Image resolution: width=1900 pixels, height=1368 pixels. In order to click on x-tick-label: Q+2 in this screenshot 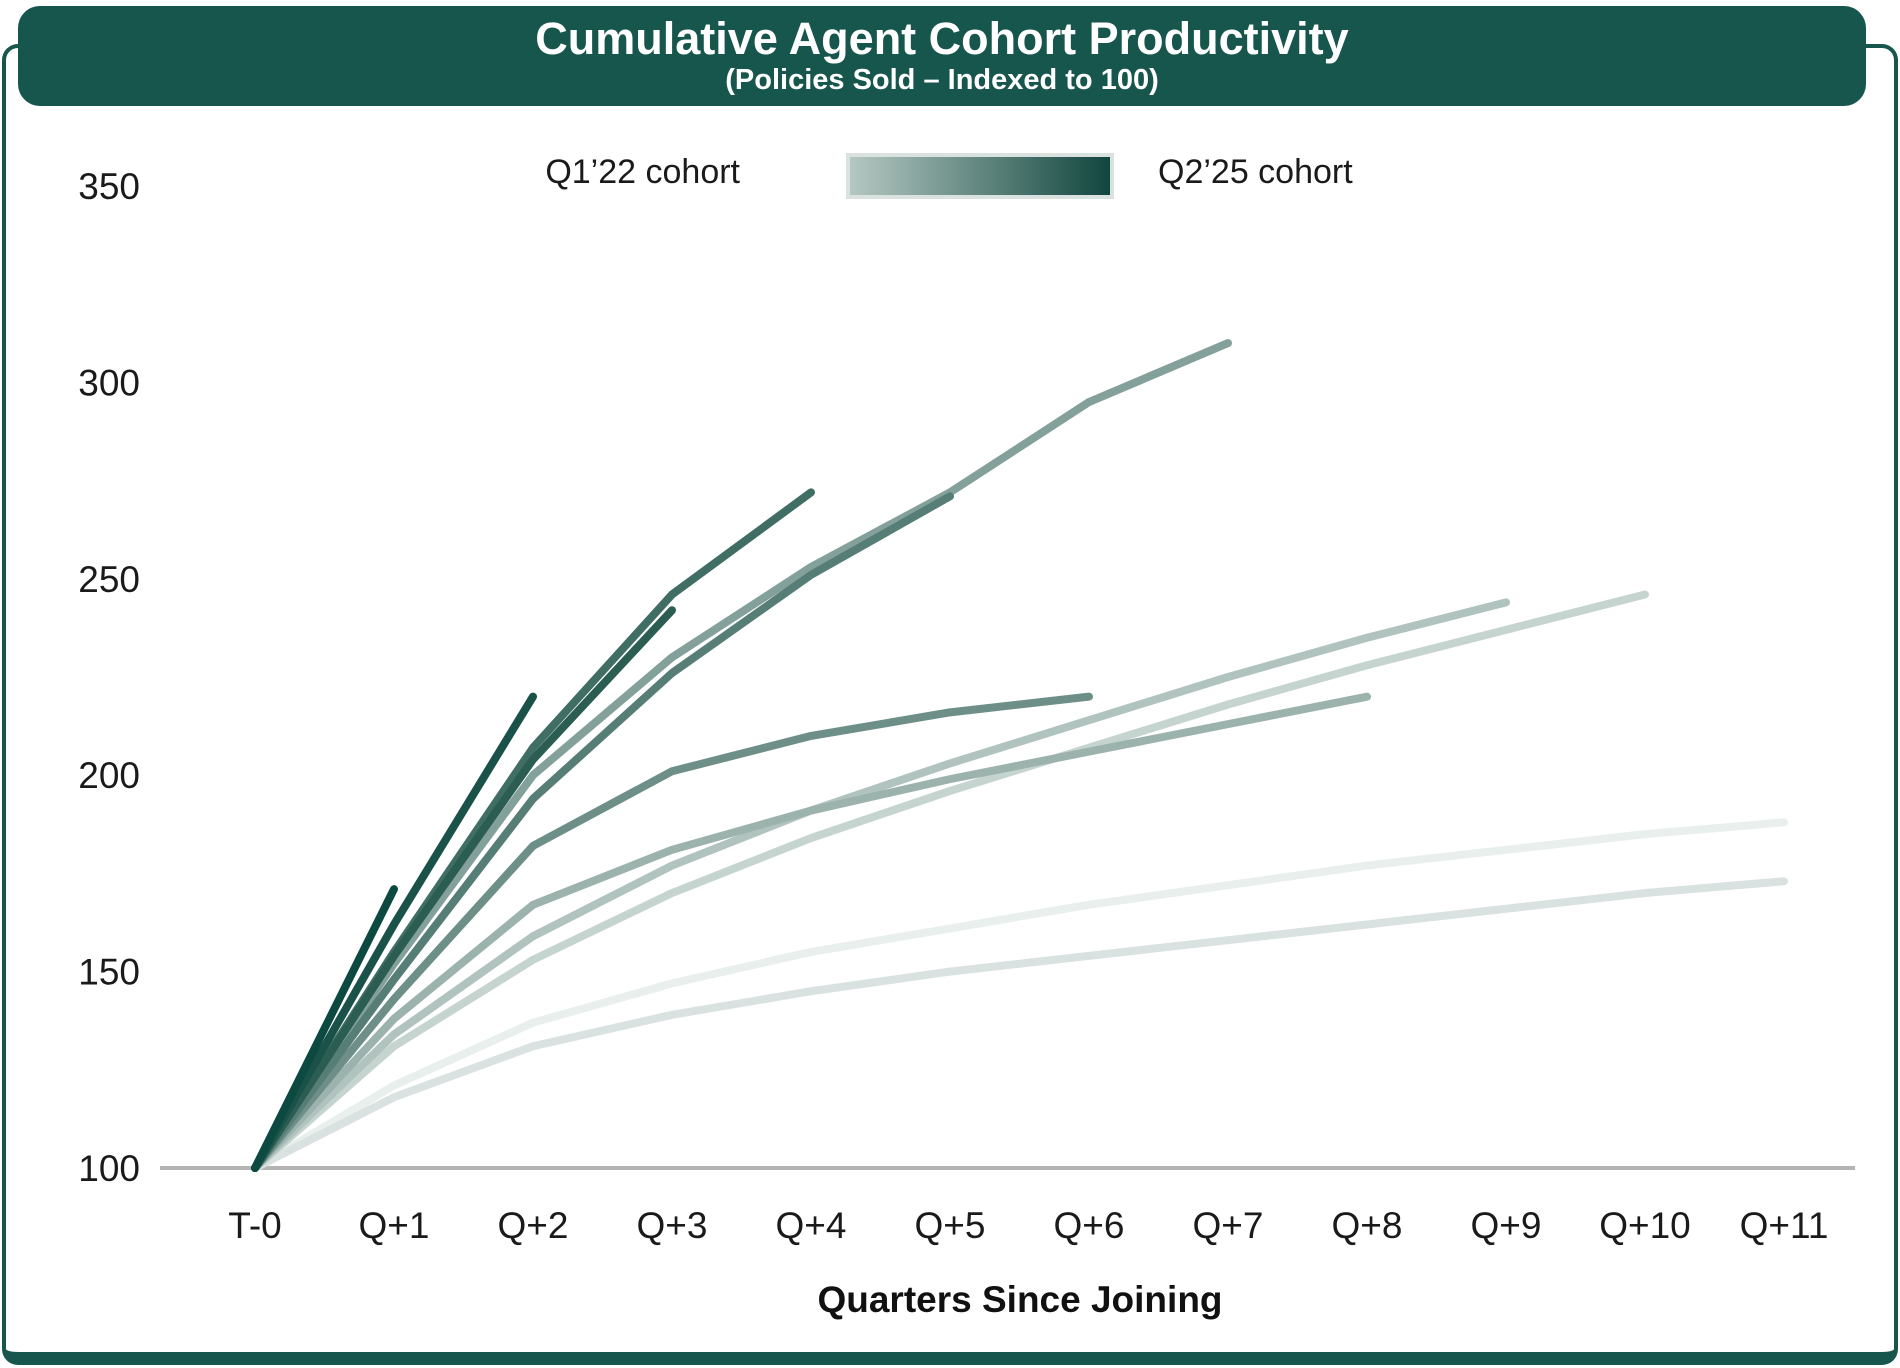, I will do `click(533, 1225)`.